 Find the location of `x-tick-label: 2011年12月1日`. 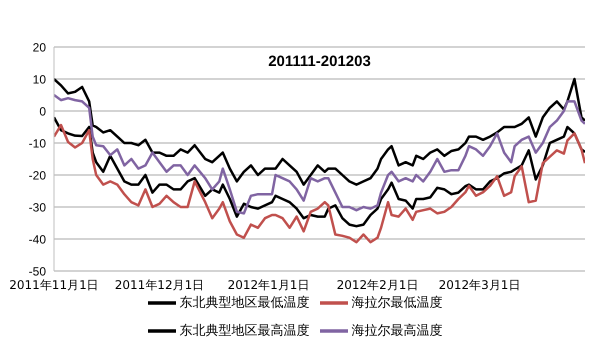

x-tick-label: 2011年12月1日 is located at coordinates (159, 285).